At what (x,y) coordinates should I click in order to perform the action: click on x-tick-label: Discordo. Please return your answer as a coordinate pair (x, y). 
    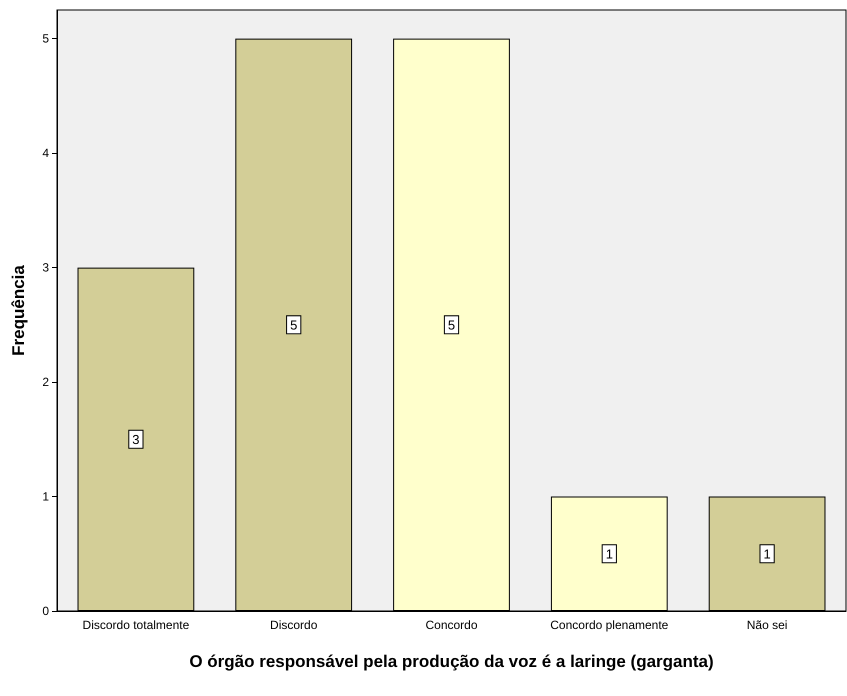
    Looking at the image, I should click on (294, 625).